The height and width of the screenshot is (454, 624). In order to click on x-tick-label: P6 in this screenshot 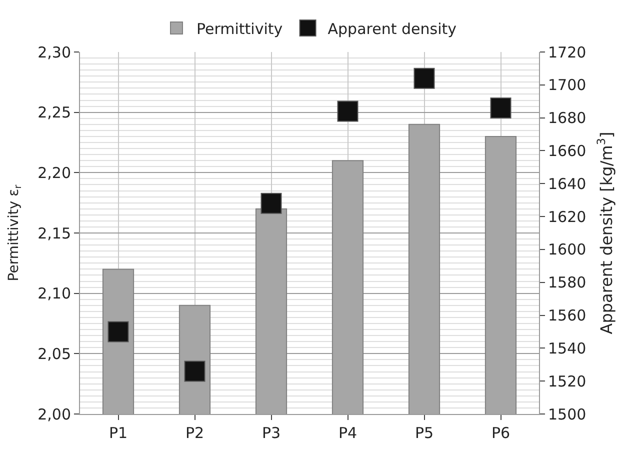, I will do `click(500, 433)`.